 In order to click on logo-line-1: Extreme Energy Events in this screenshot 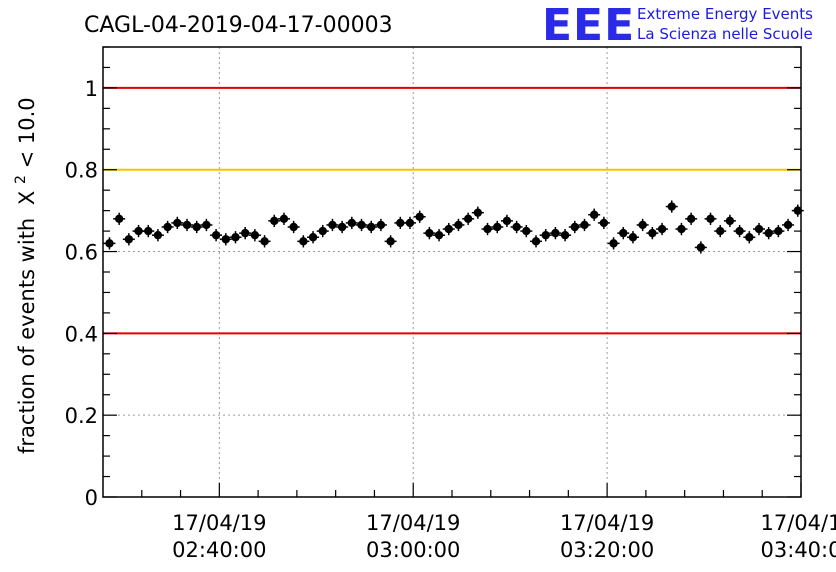, I will do `click(725, 14)`.